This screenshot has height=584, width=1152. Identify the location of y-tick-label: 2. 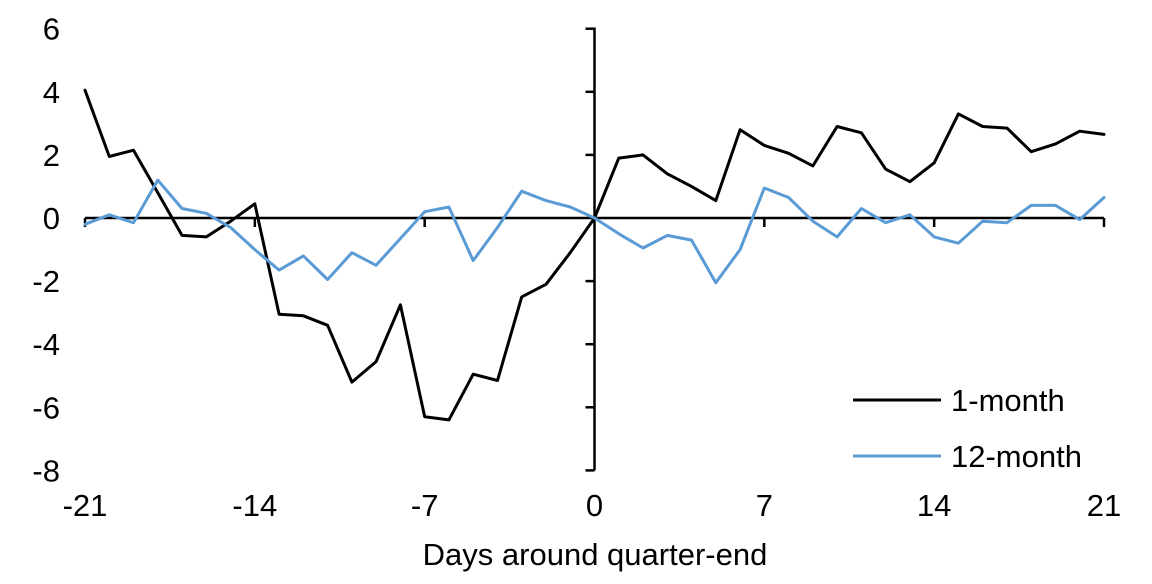
(51, 155).